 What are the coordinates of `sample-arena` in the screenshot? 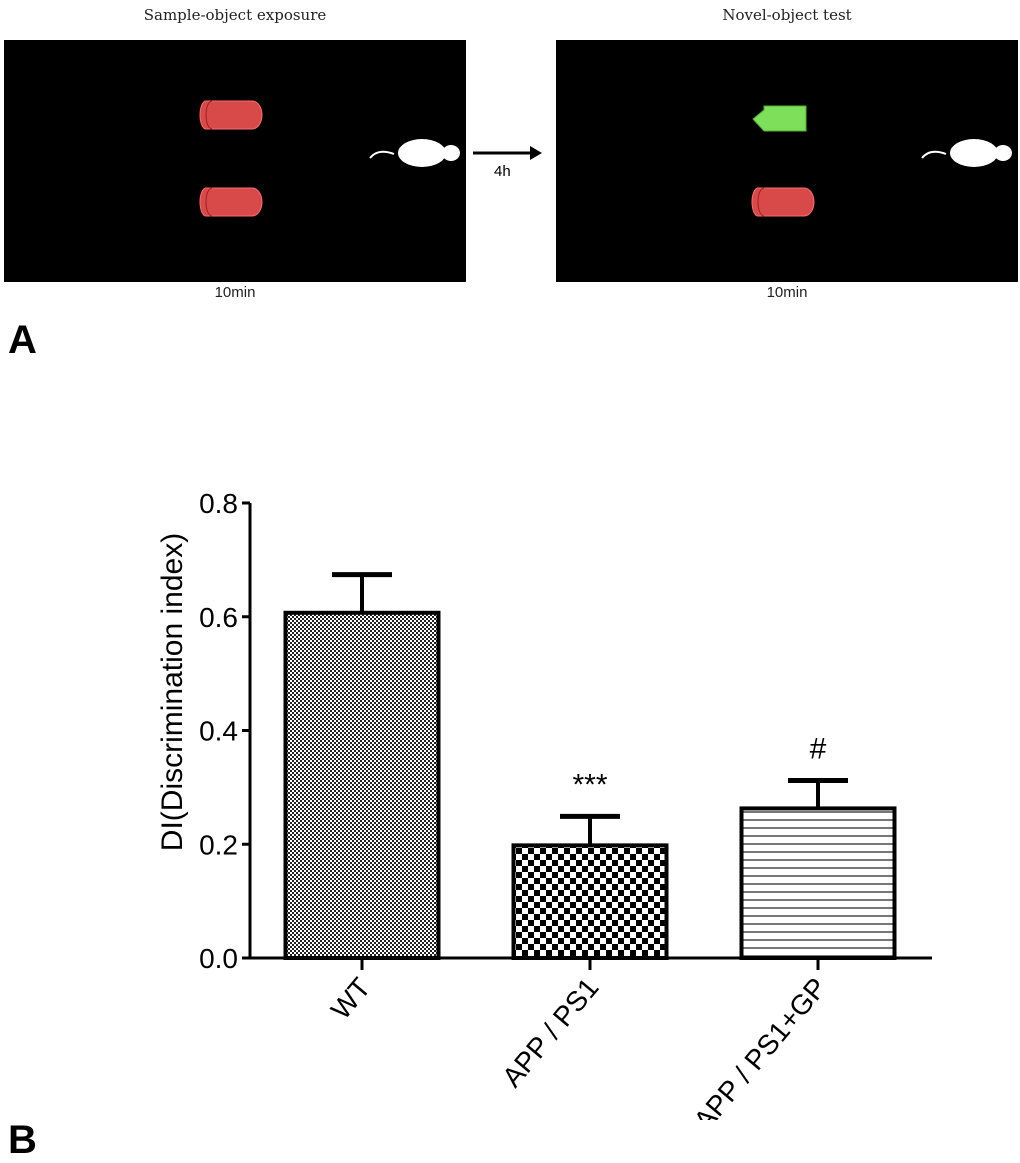 It's located at (235, 161).